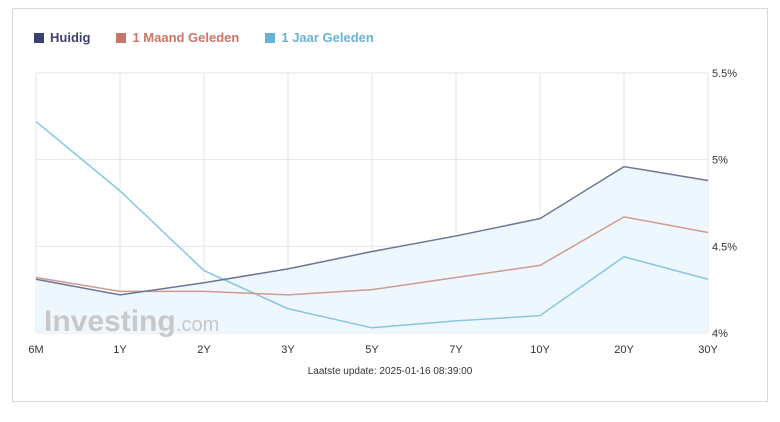 This screenshot has height=422, width=780. What do you see at coordinates (456, 350) in the screenshot?
I see `x-tick-label: 7Y` at bounding box center [456, 350].